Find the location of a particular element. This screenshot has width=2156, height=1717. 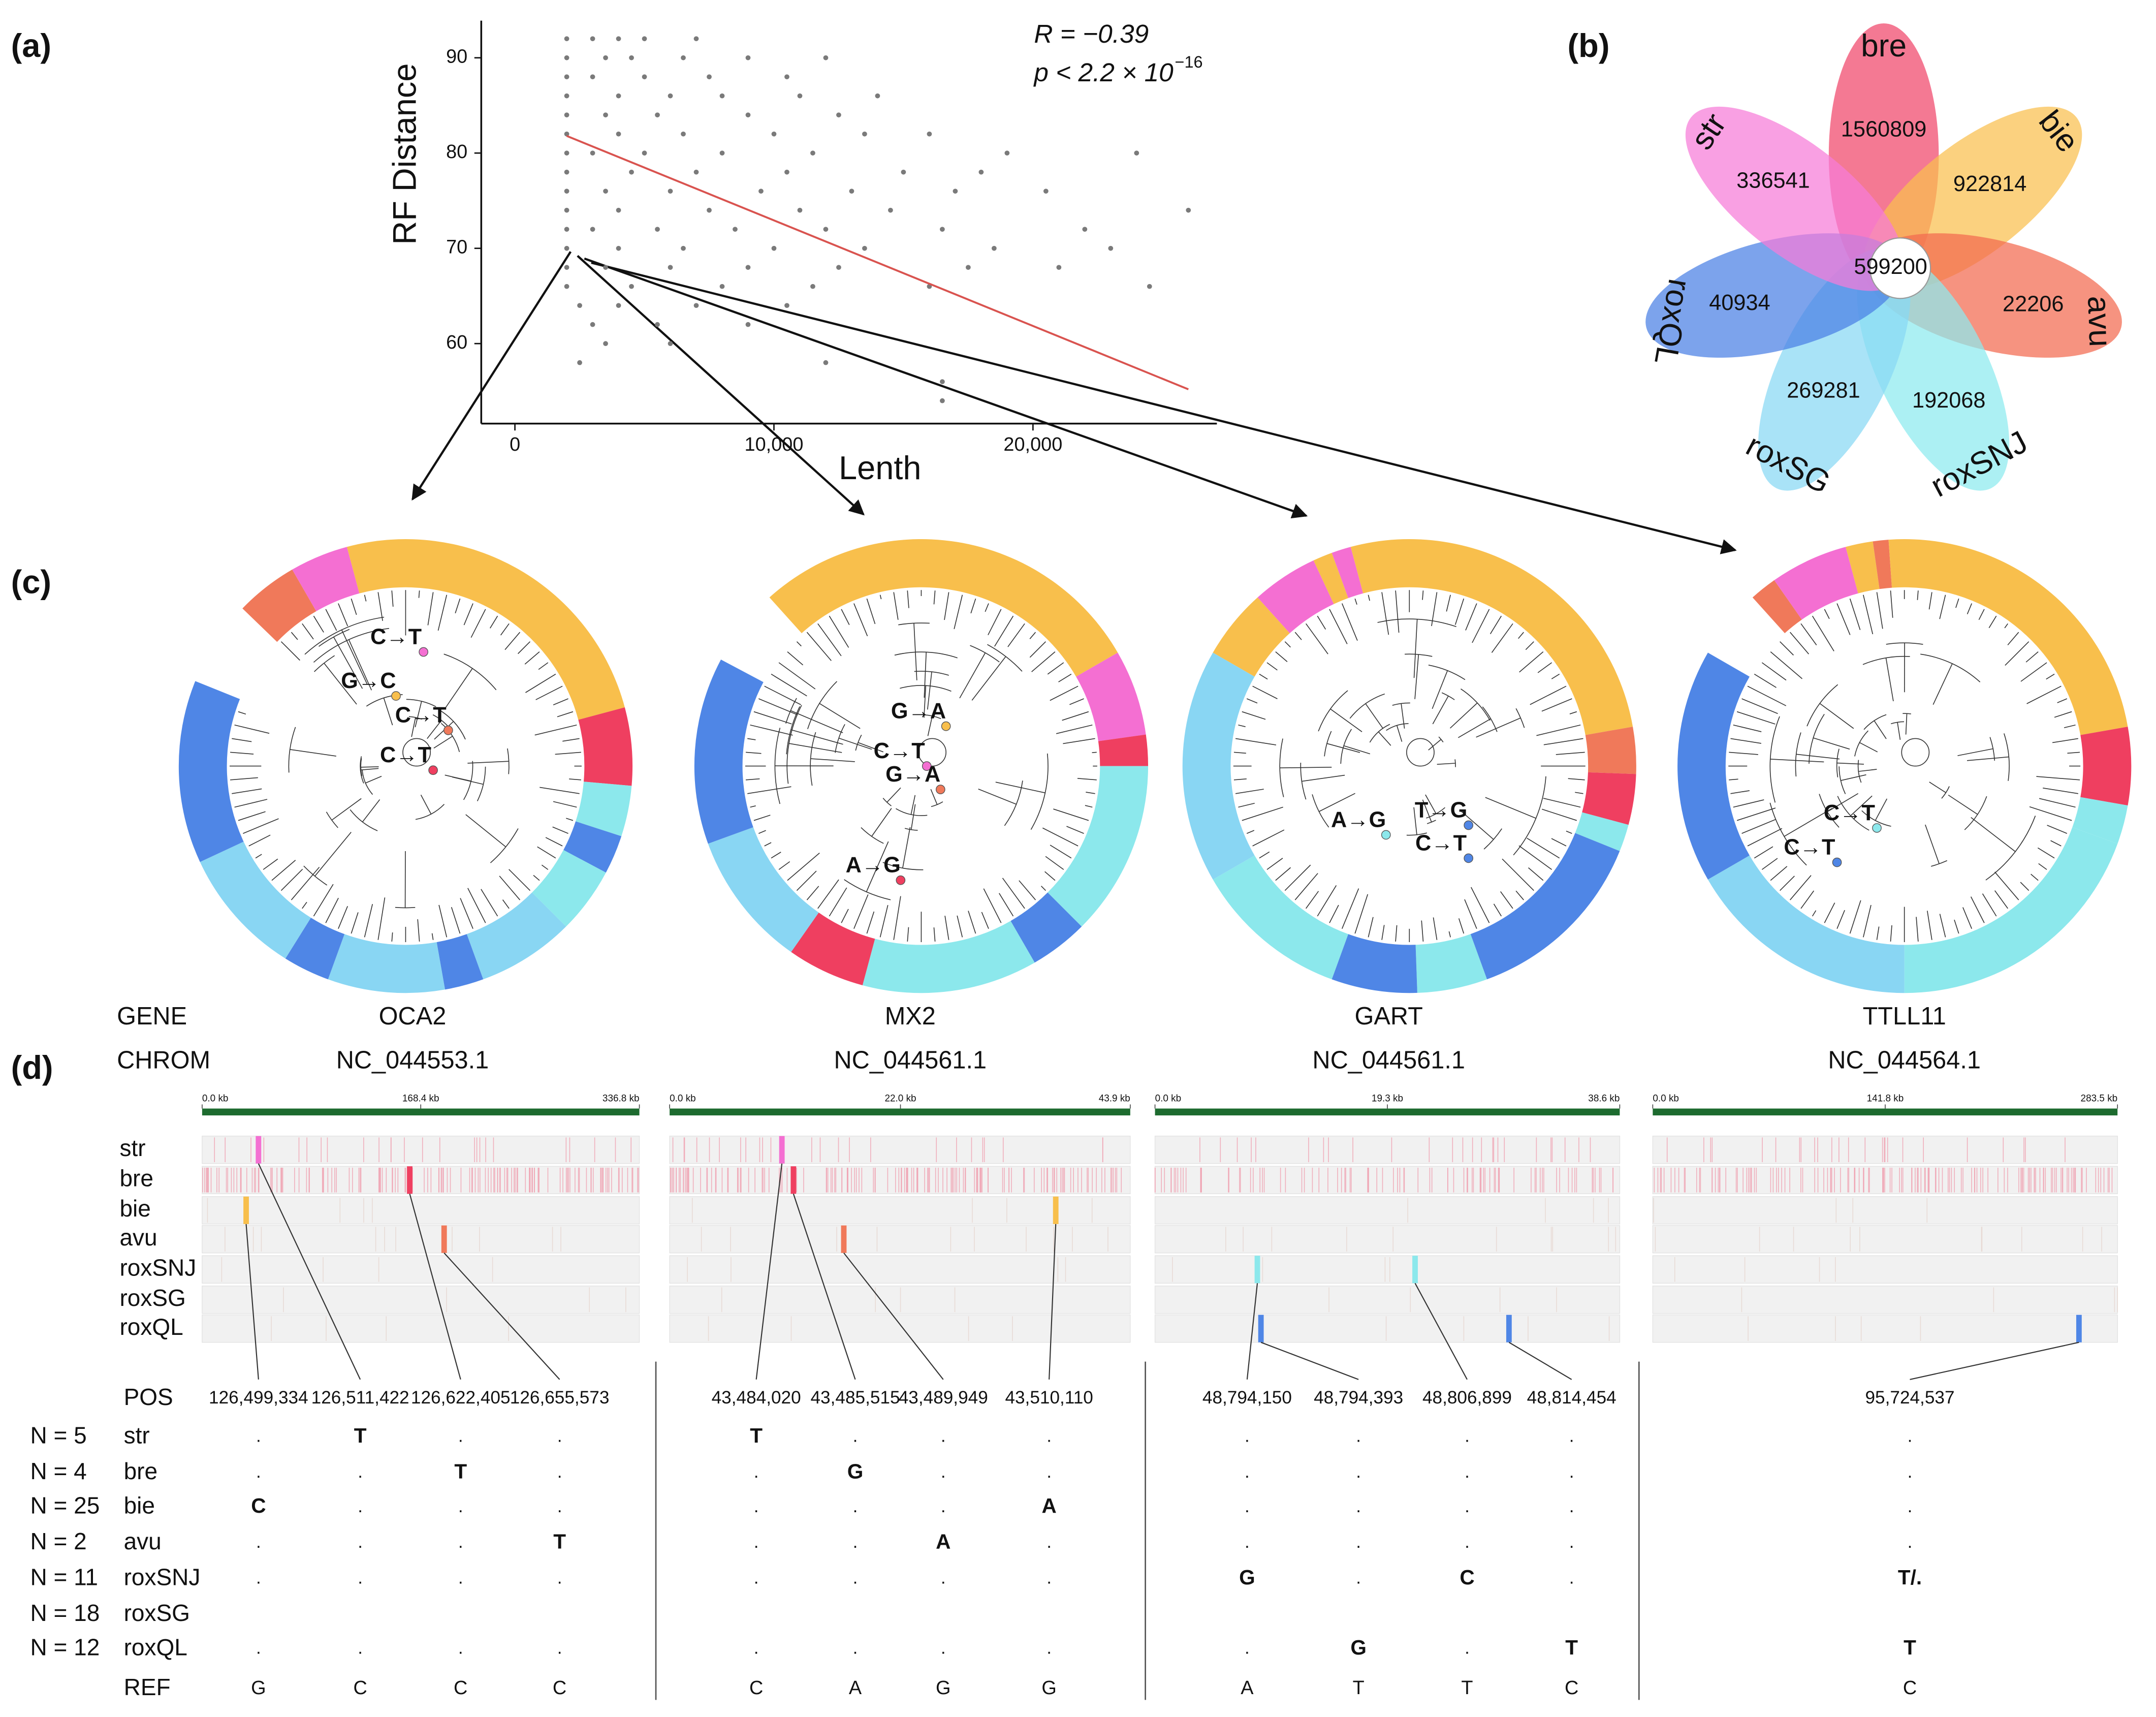

count-label: N = 11 is located at coordinates (64, 1577).